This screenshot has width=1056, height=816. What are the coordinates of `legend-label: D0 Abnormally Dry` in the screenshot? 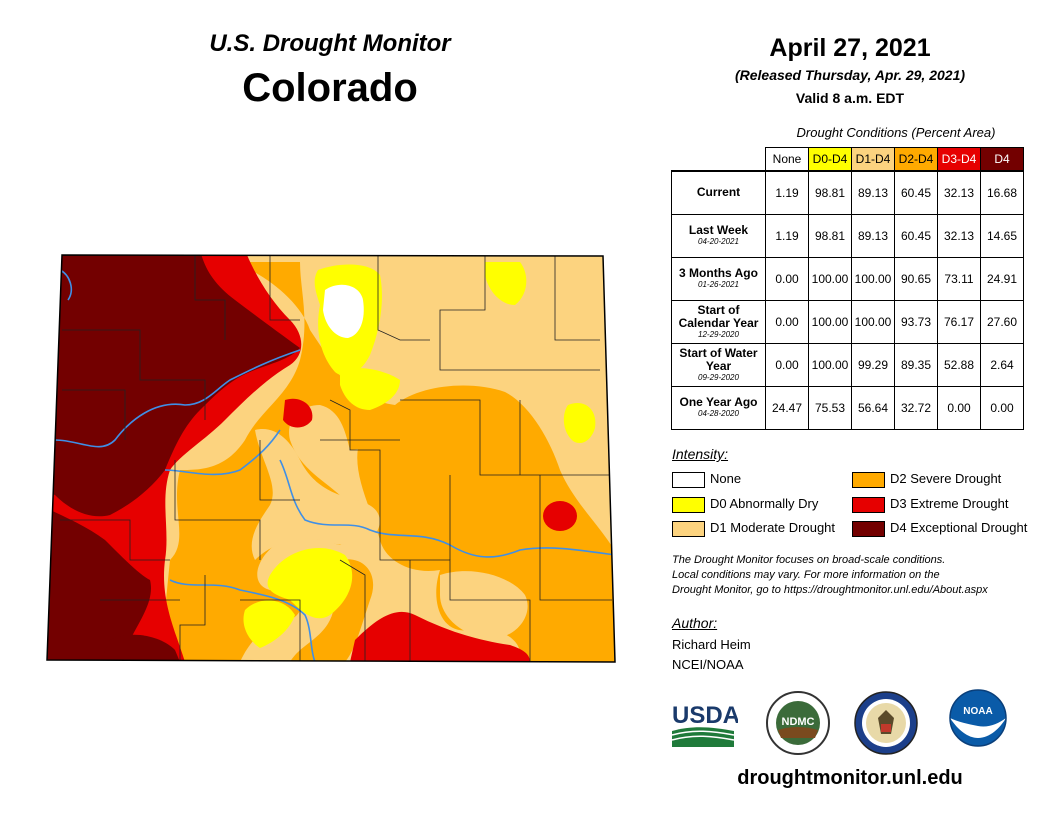 It's located at (764, 503).